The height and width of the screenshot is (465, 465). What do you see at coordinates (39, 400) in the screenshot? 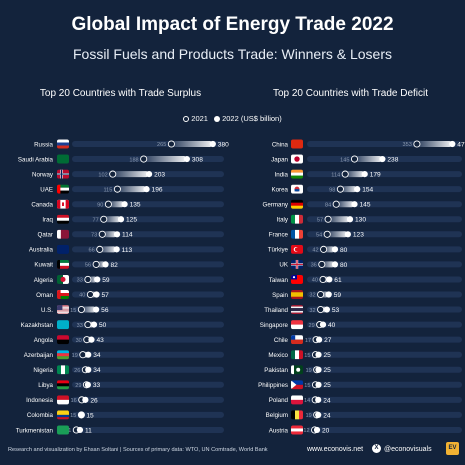
I see `country-label: Indonesia` at bounding box center [39, 400].